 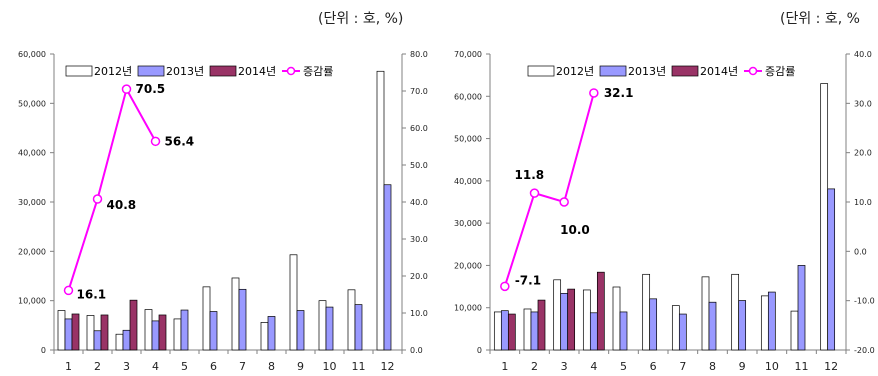 What do you see at coordinates (860, 251) in the screenshot?
I see `chart2-right-tick-label: 0.0` at bounding box center [860, 251].